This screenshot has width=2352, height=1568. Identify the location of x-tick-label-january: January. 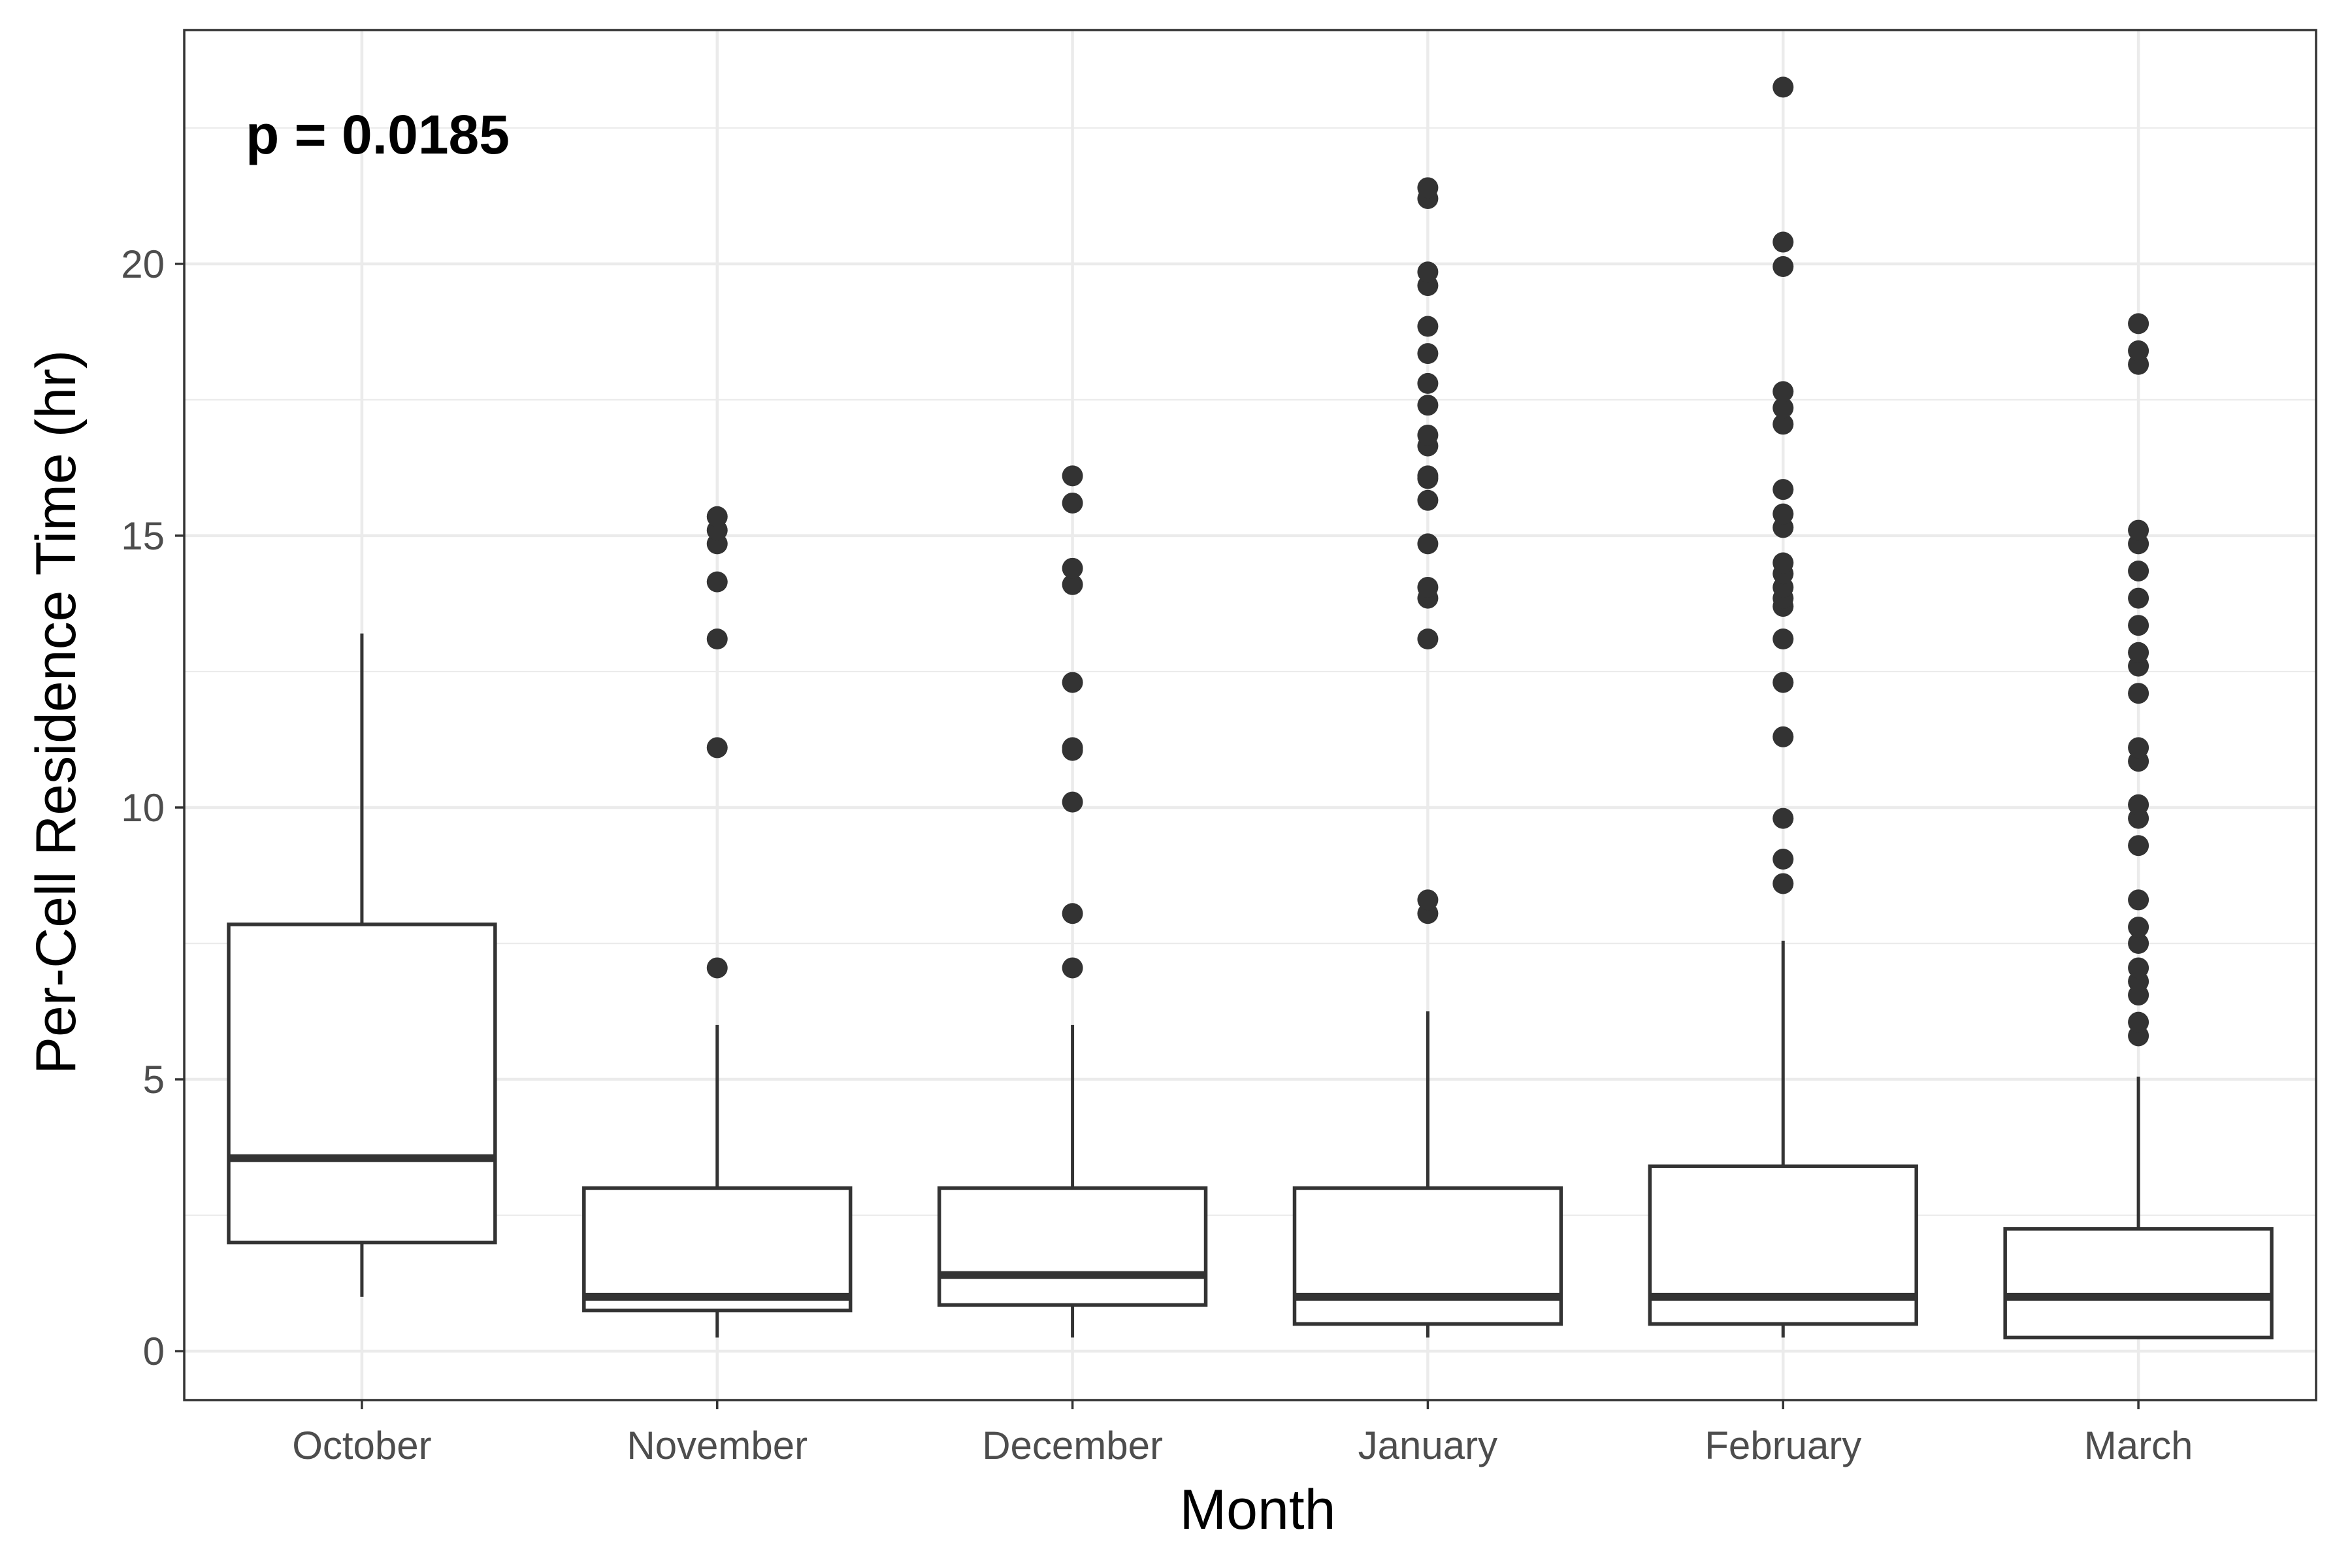
(1427, 1445).